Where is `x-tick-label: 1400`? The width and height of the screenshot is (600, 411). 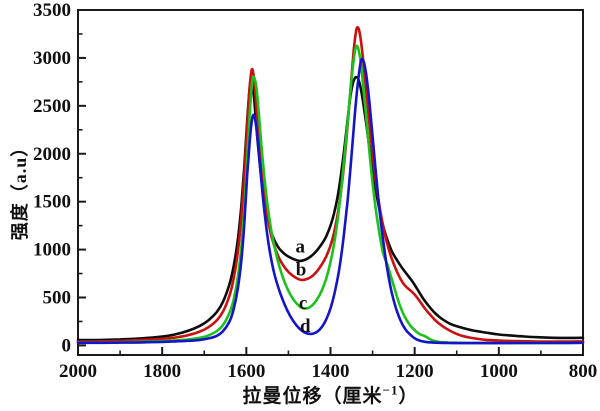 x-tick-label: 1400 is located at coordinates (331, 371).